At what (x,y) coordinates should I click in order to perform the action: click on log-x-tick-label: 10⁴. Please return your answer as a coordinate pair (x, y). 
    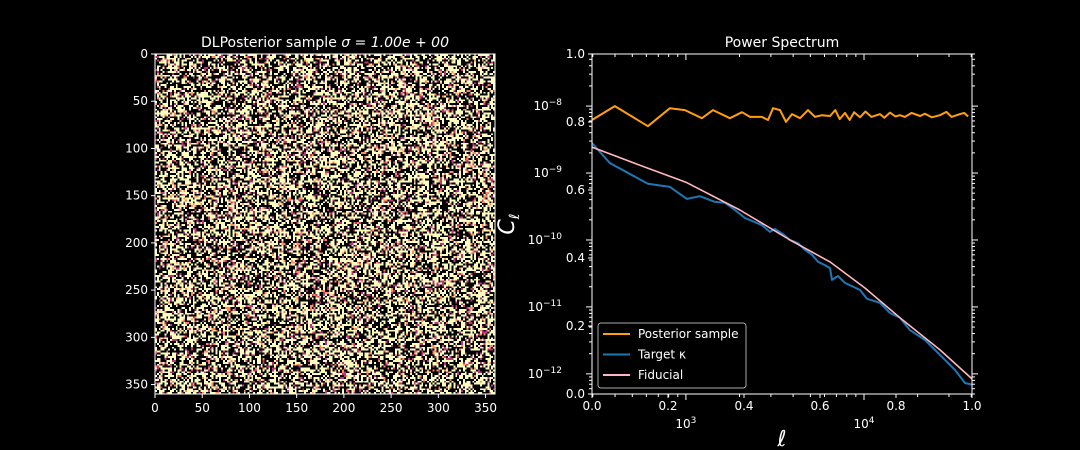
    Looking at the image, I should click on (863, 423).